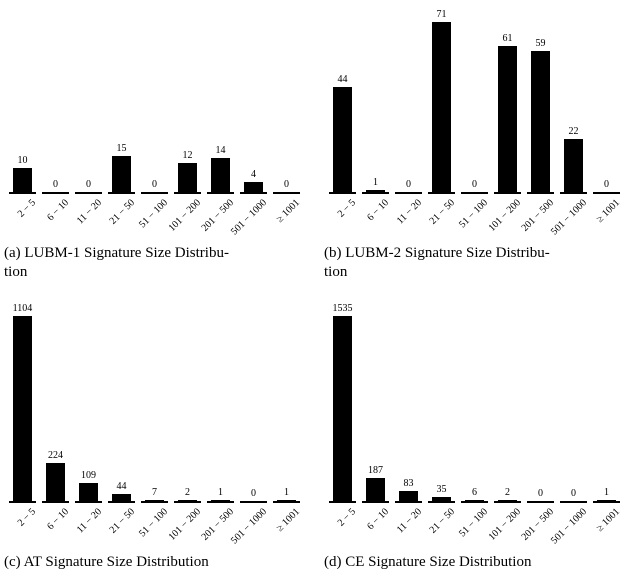 This screenshot has width=640, height=576. Describe the element at coordinates (573, 131) in the screenshot. I see `bar-value-label: 22` at that location.